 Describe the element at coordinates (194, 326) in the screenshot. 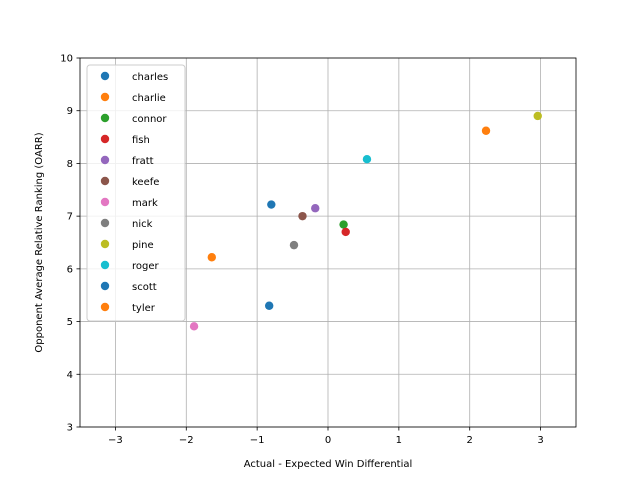

I see `data-point-mark` at that location.